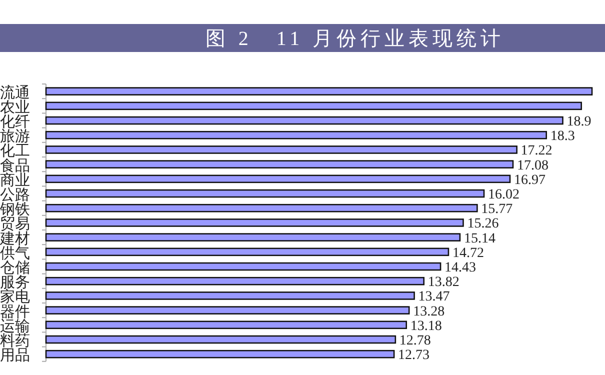 This screenshot has height=375, width=605. What do you see at coordinates (504, 195) in the screenshot?
I see `data-label: 16.02` at bounding box center [504, 195].